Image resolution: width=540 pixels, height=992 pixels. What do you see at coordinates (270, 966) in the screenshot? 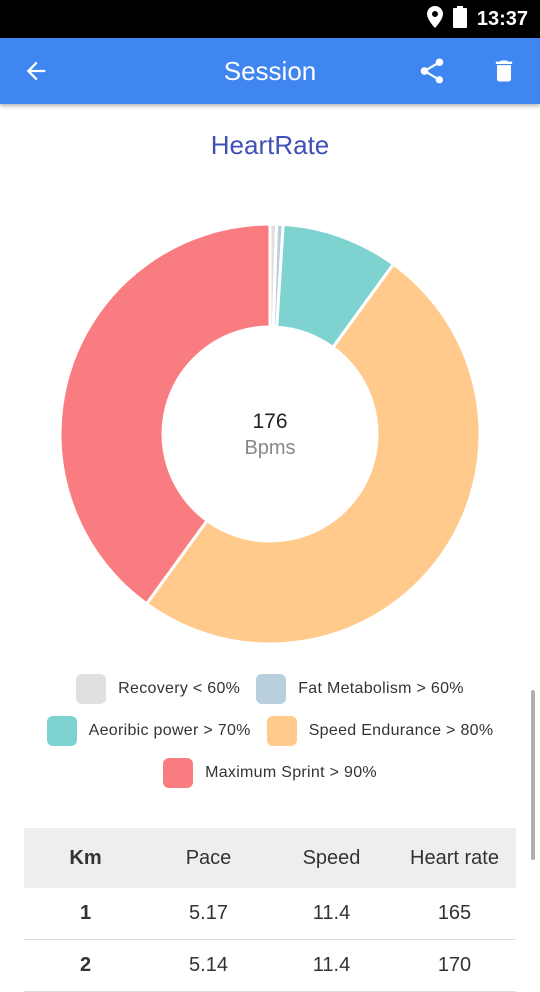
I see `table-row: 2 5.14 11.4 170` at bounding box center [270, 966].